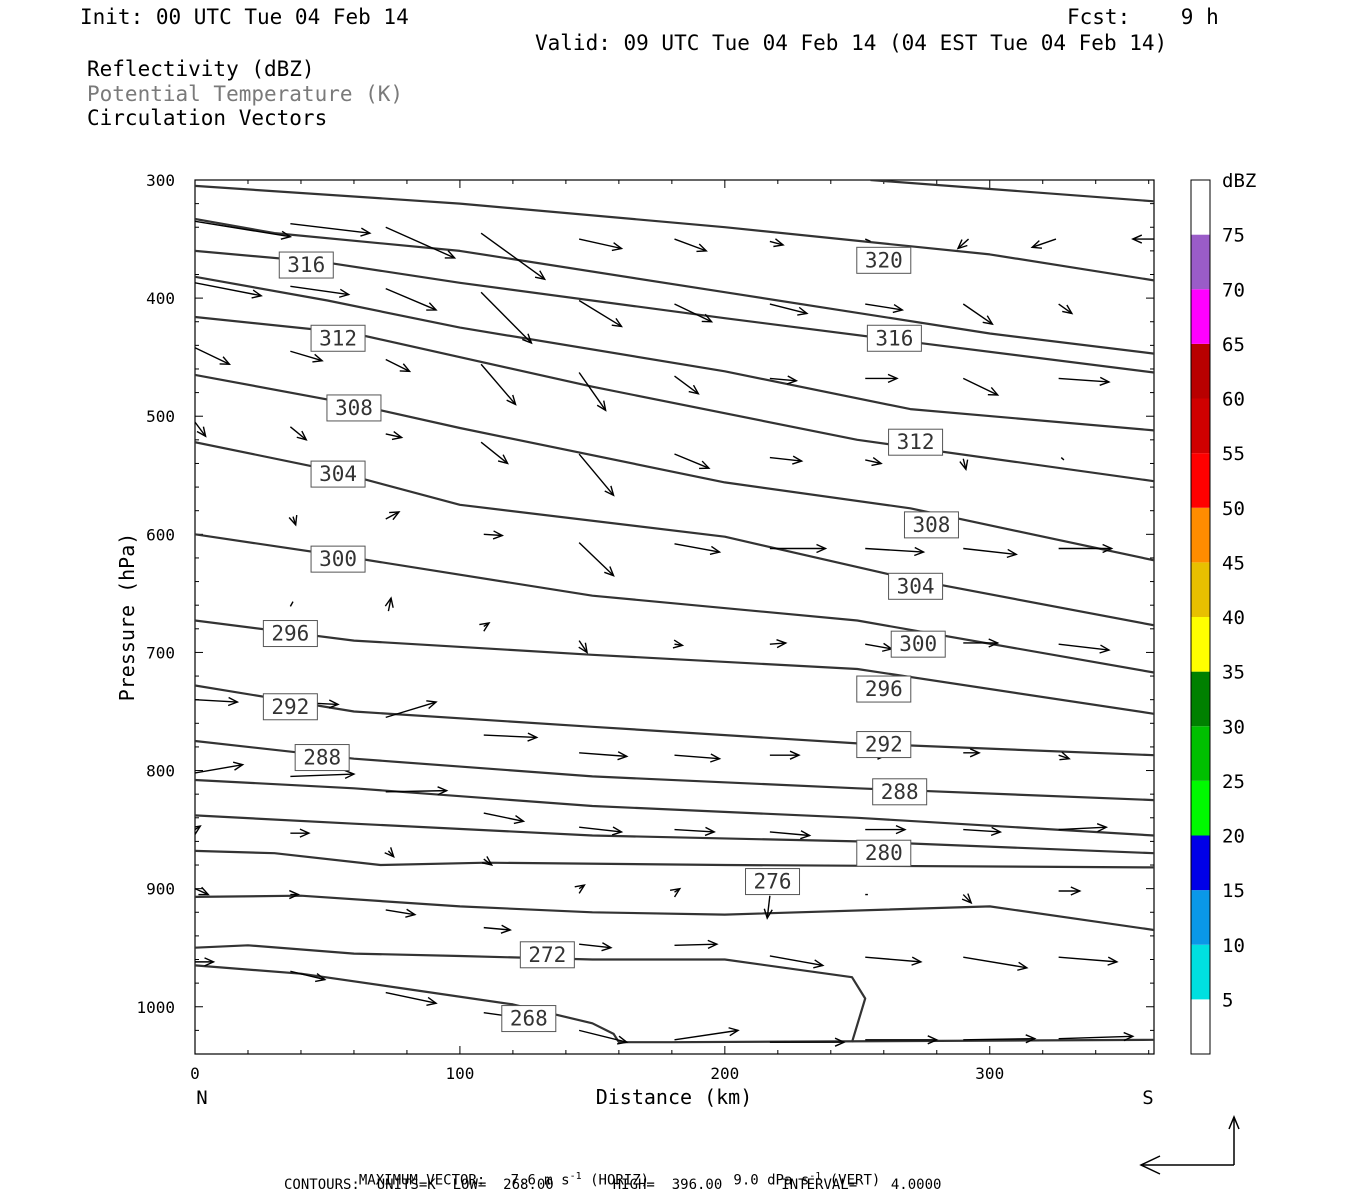 The image size is (1350, 1200). I want to click on contour-label: 272, so click(547, 955).